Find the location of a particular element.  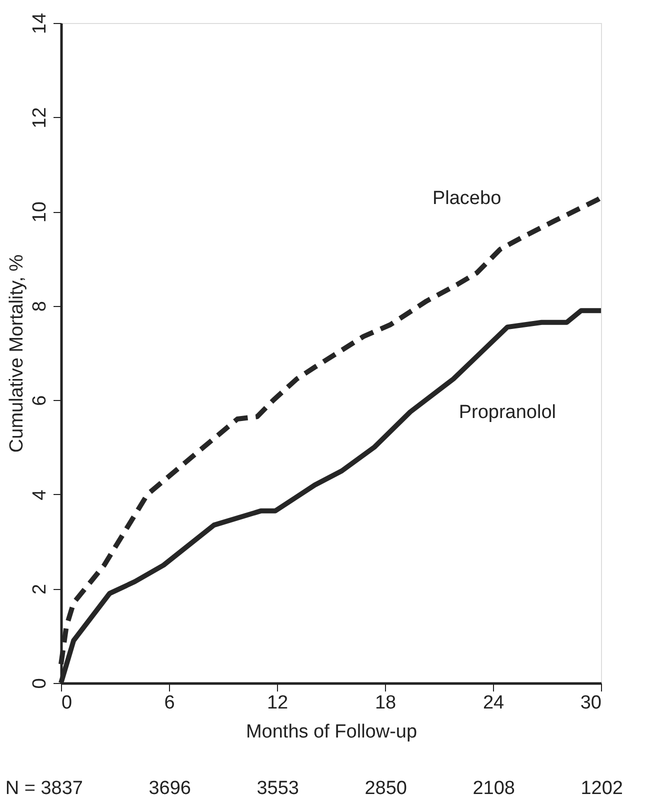

y-tick-label: 14 is located at coordinates (40, 23).